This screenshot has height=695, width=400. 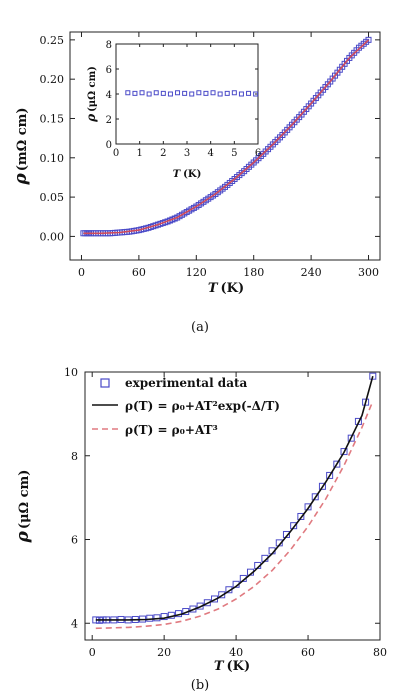 I want to click on inset-ylabel: ρ(μΩ cm), so click(x=91, y=94).